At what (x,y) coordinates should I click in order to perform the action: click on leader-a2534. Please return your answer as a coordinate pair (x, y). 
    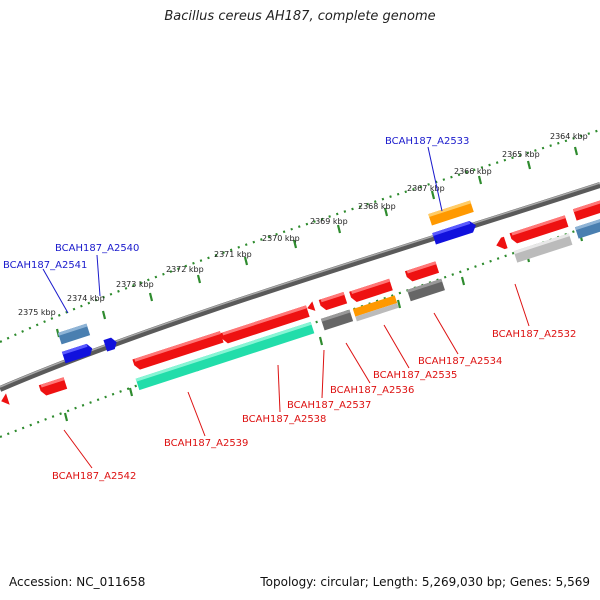
    Looking at the image, I should click on (446, 333).